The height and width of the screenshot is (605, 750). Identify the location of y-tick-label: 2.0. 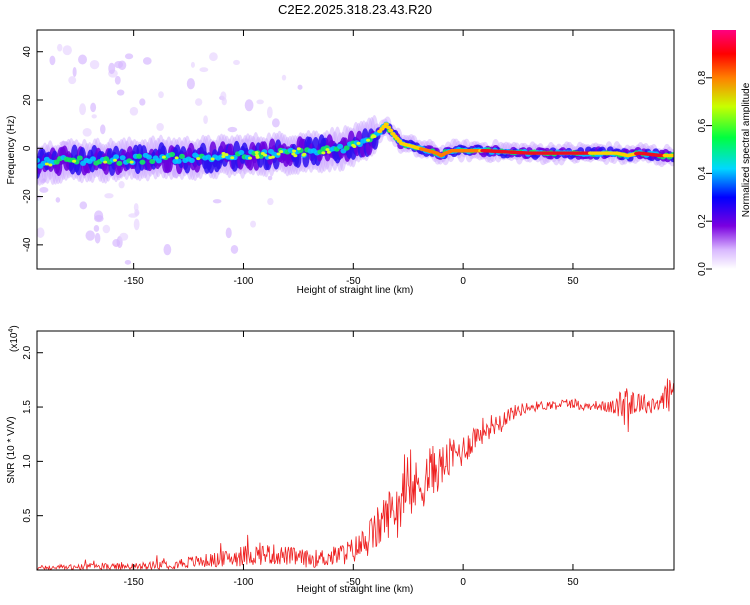
(27, 352).